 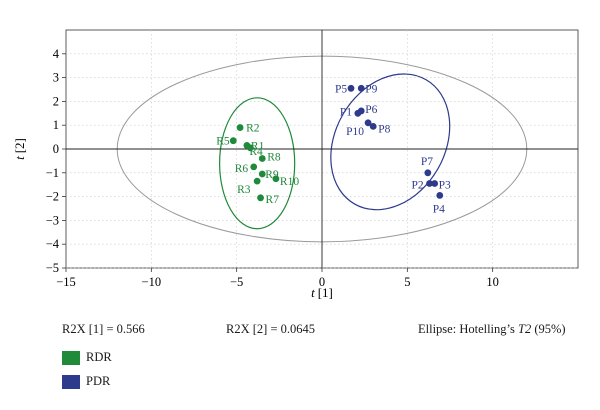 I want to click on rdr-group-ellipse, so click(x=257, y=163).